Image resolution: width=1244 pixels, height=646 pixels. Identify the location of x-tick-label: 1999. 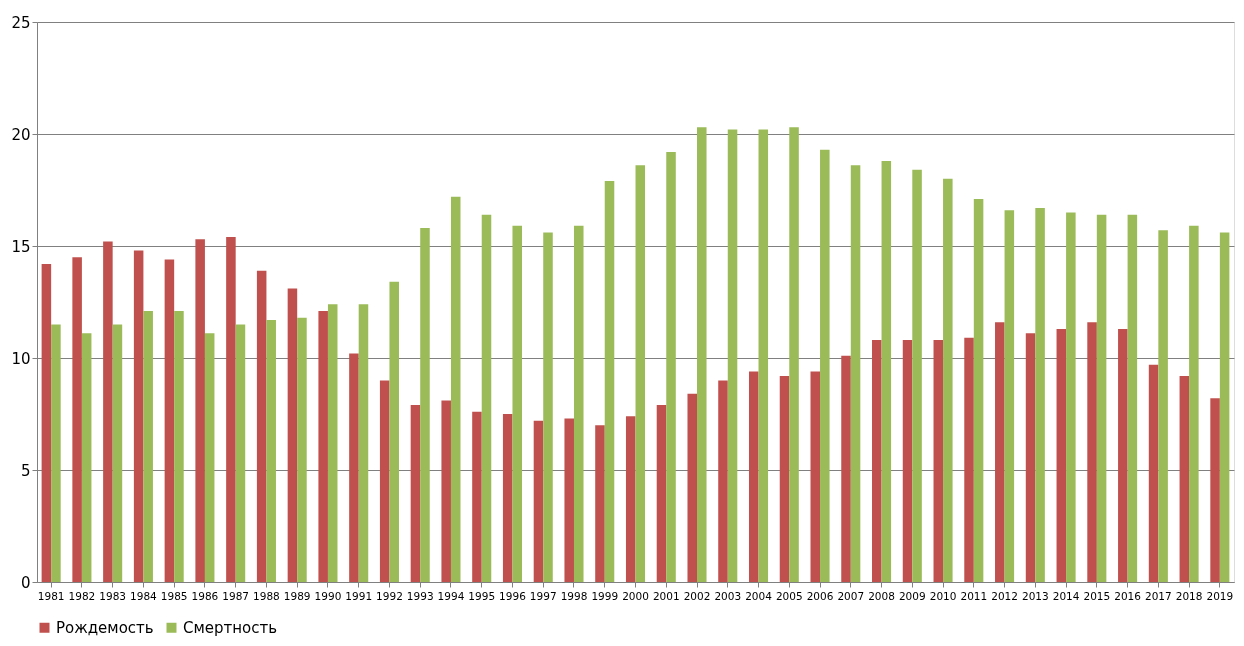
(605, 595).